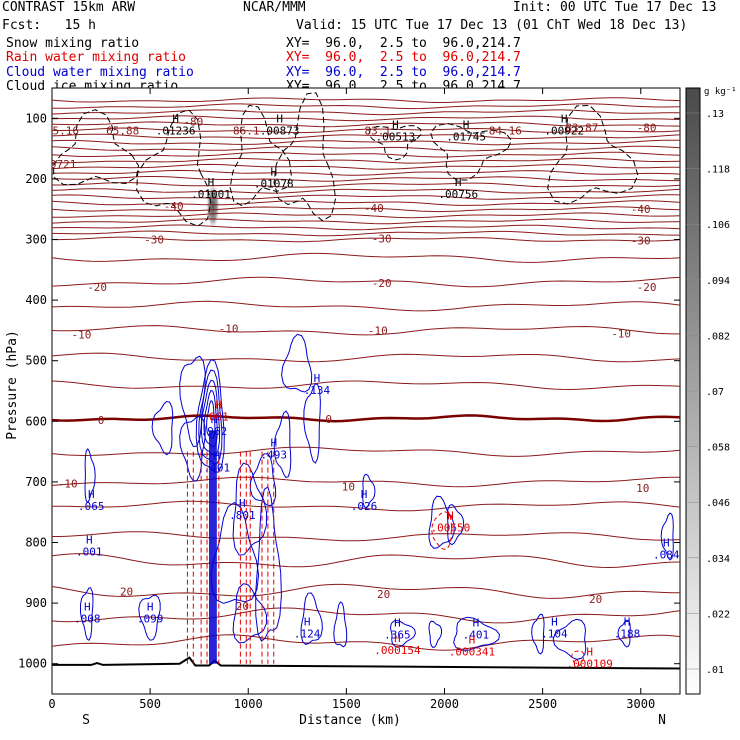 The height and width of the screenshot is (740, 740). I want to click on north-label: N, so click(662, 720).